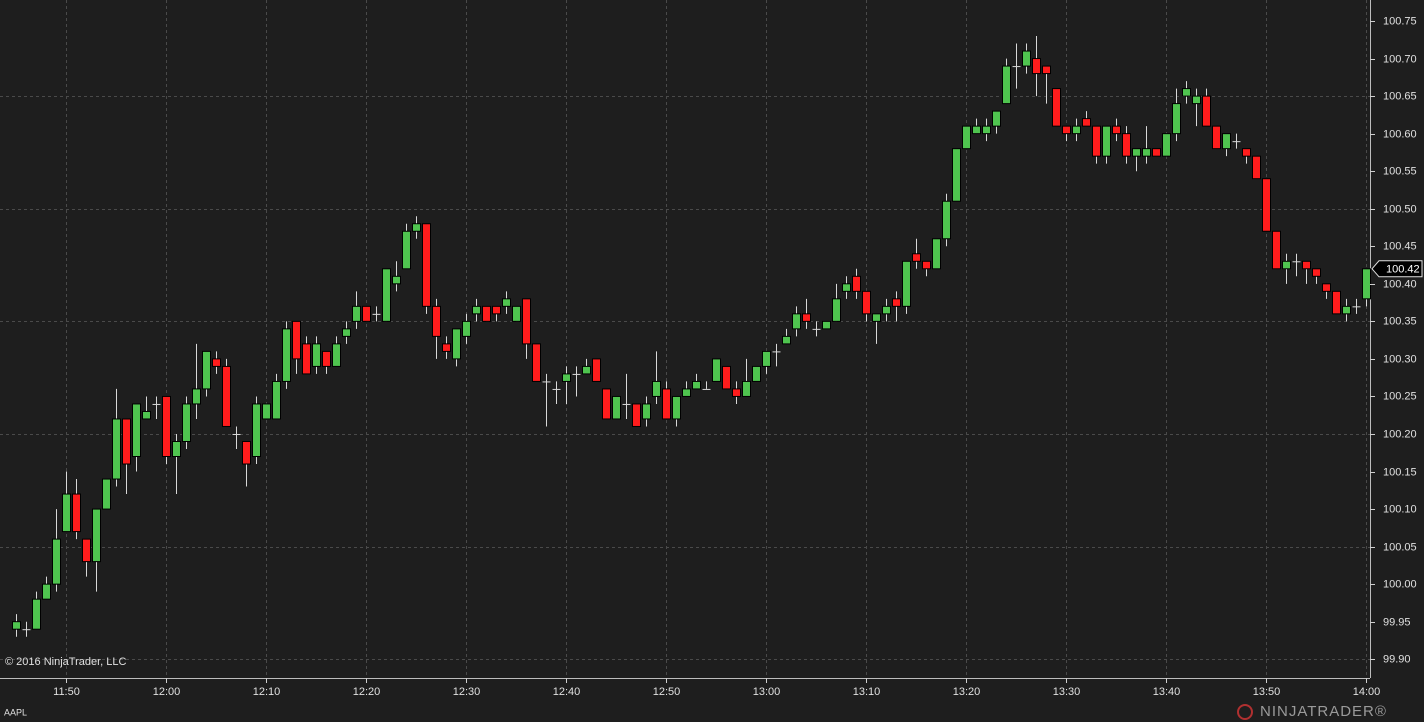 This screenshot has height=722, width=1424. Describe the element at coordinates (1167, 692) in the screenshot. I see `x-tick-label: 13:40` at that location.